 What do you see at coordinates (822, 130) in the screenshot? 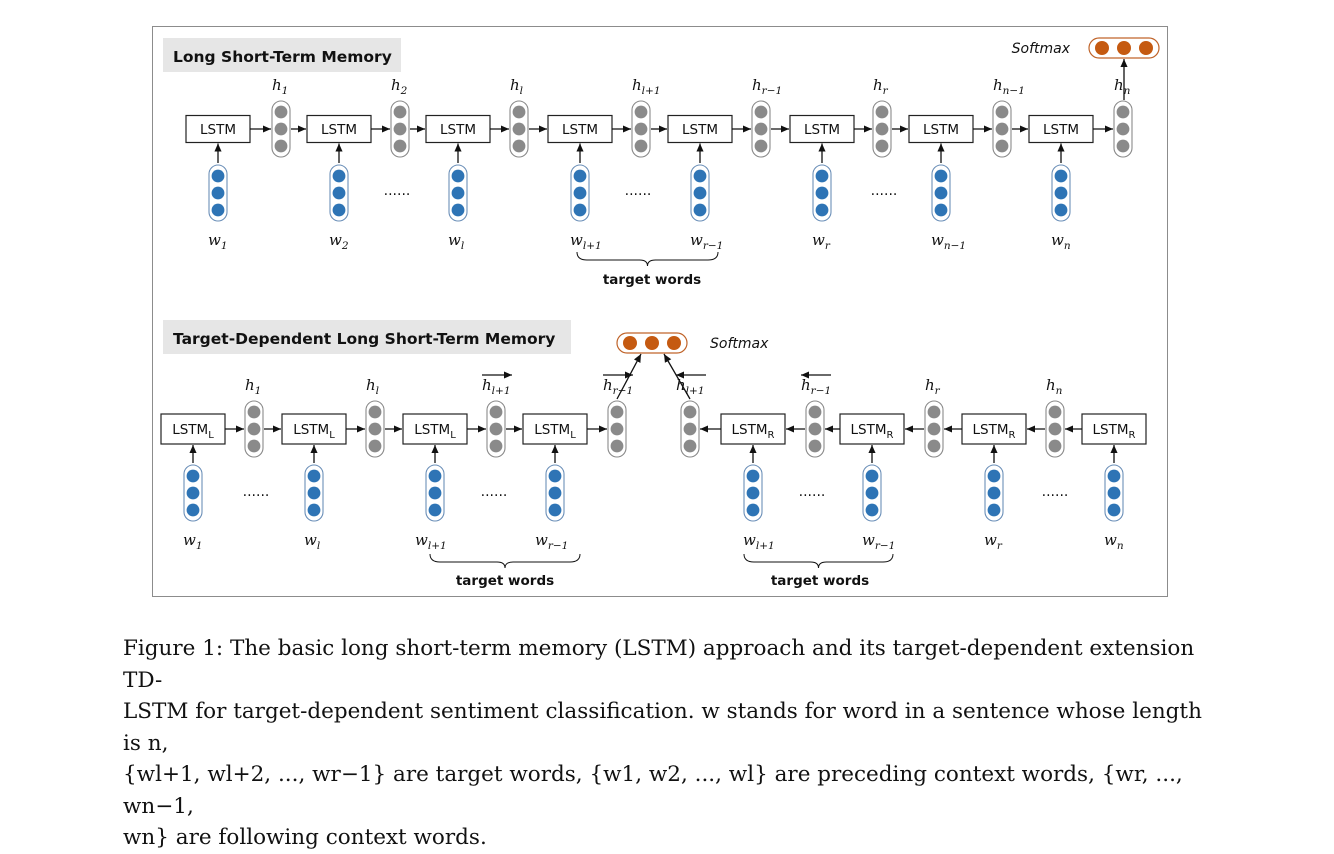
I see `top-lstm-box-label-6: LSTM` at bounding box center [822, 130].